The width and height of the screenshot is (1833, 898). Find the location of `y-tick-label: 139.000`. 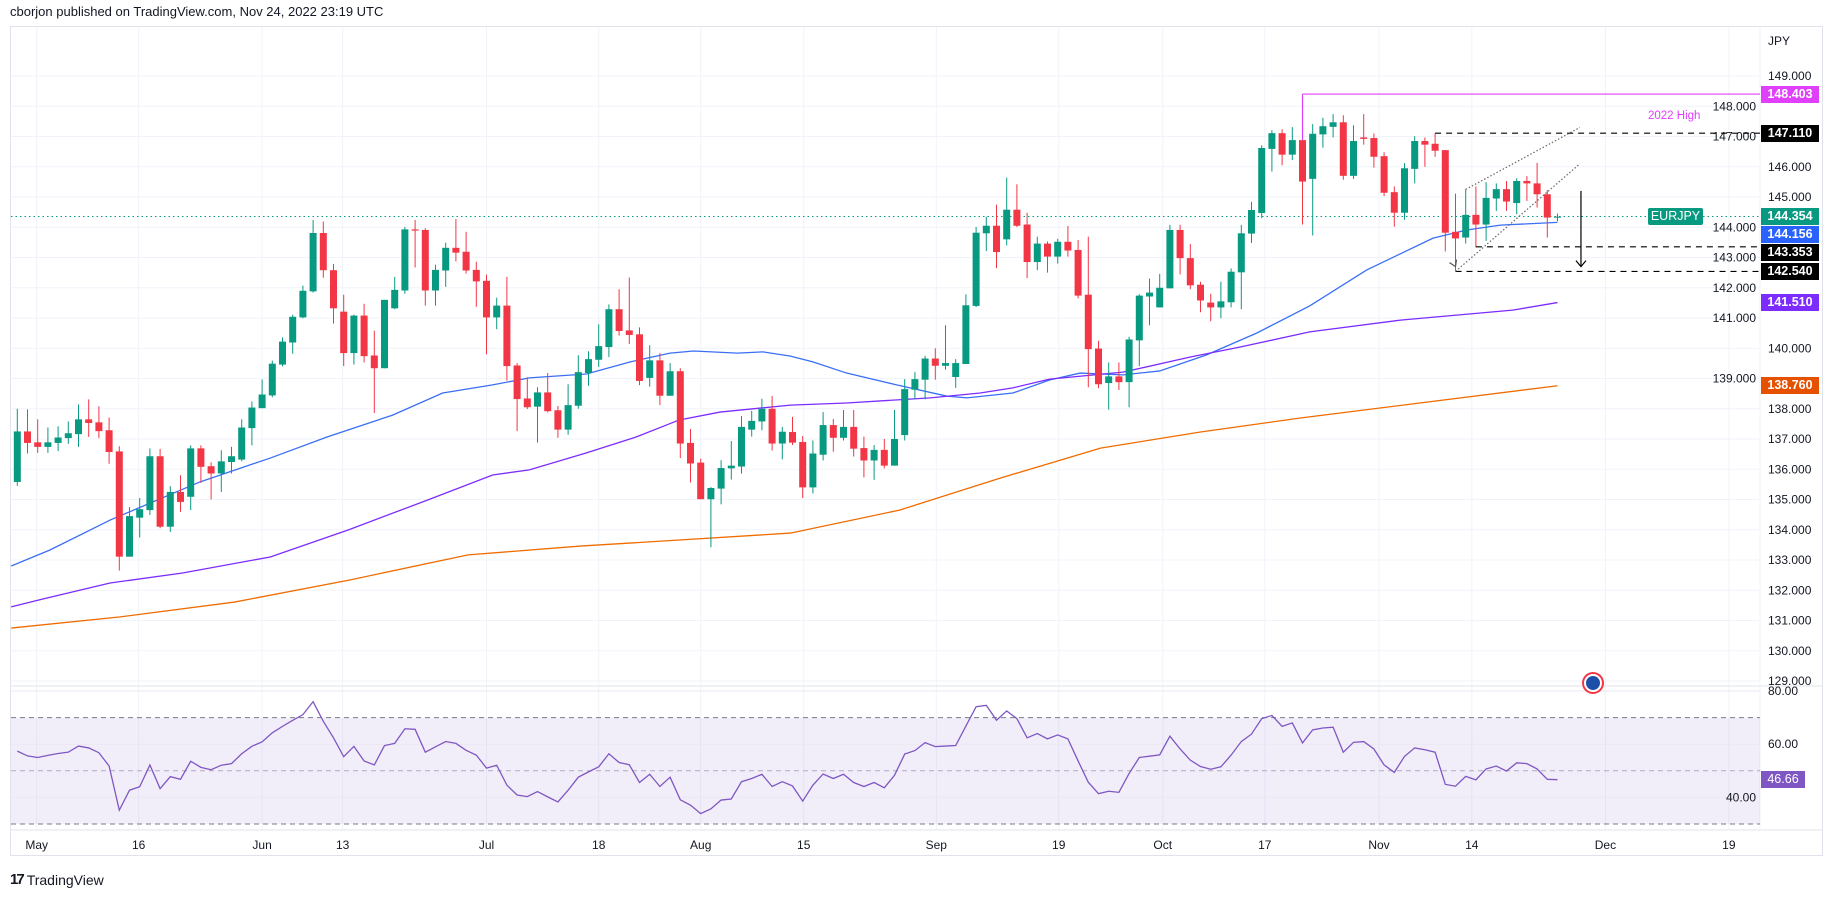

y-tick-label: 139.000 is located at coordinates (1735, 379).